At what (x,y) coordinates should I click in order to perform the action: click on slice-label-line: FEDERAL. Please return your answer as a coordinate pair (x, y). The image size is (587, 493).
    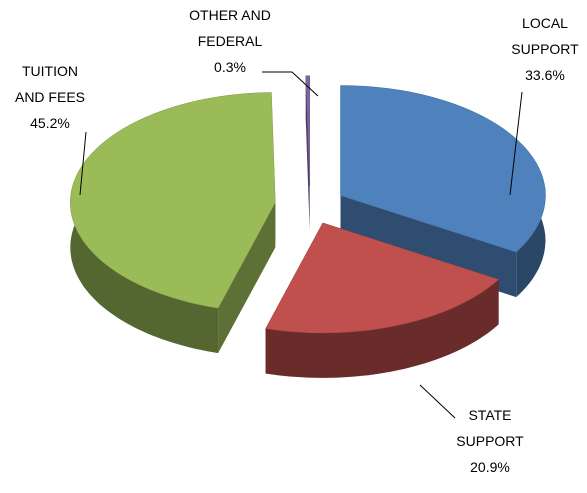
    Looking at the image, I should click on (230, 41).